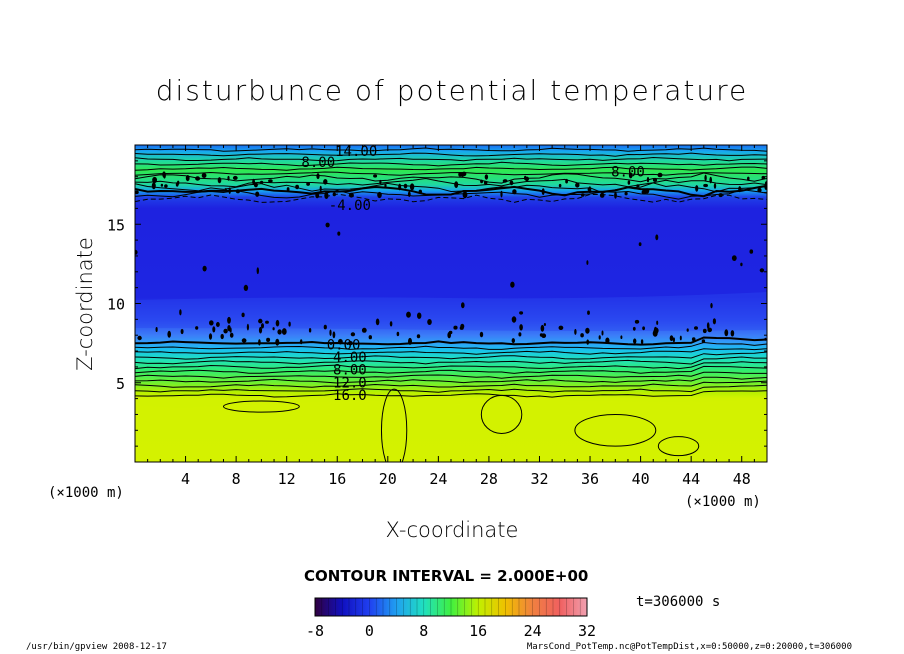 Image resolution: width=904 pixels, height=654 pixels. What do you see at coordinates (318, 163) in the screenshot?
I see `contour-label: 8.00` at bounding box center [318, 163].